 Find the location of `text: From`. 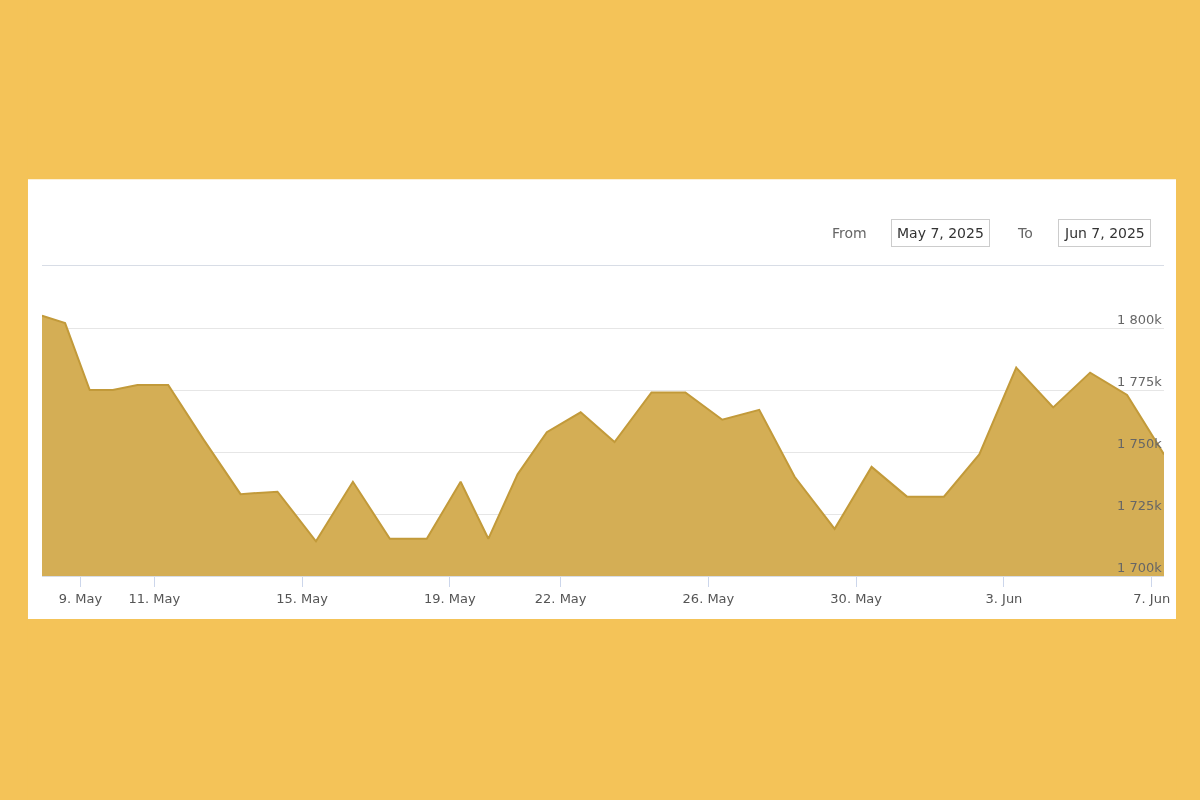

text: From is located at coordinates (849, 233).